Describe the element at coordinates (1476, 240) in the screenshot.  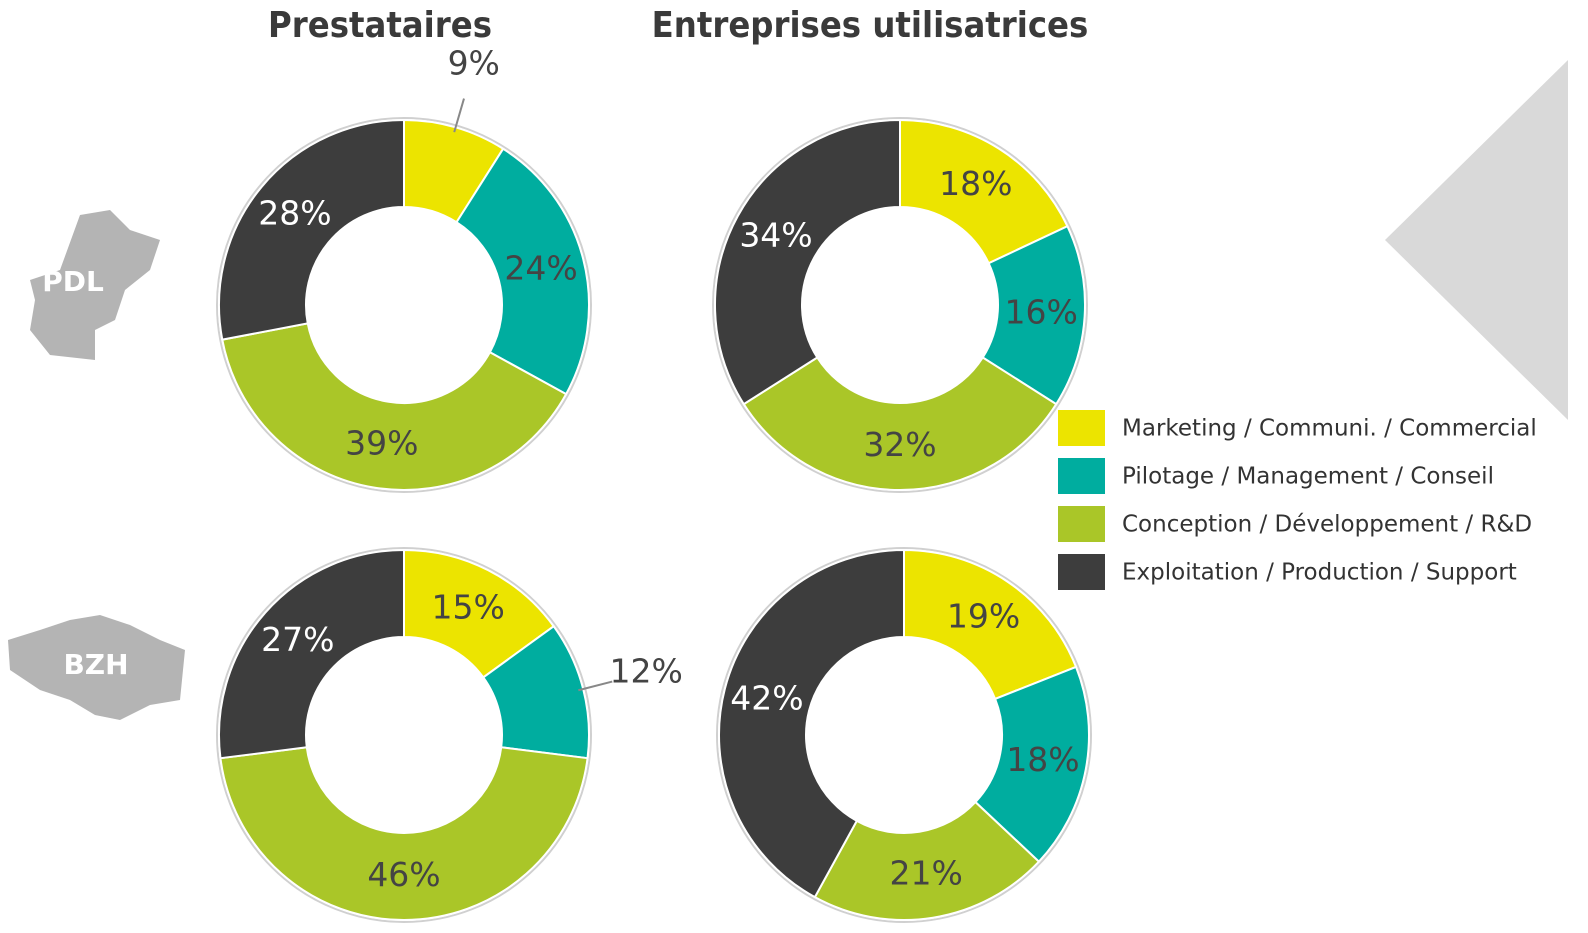
I see `decoration` at that location.